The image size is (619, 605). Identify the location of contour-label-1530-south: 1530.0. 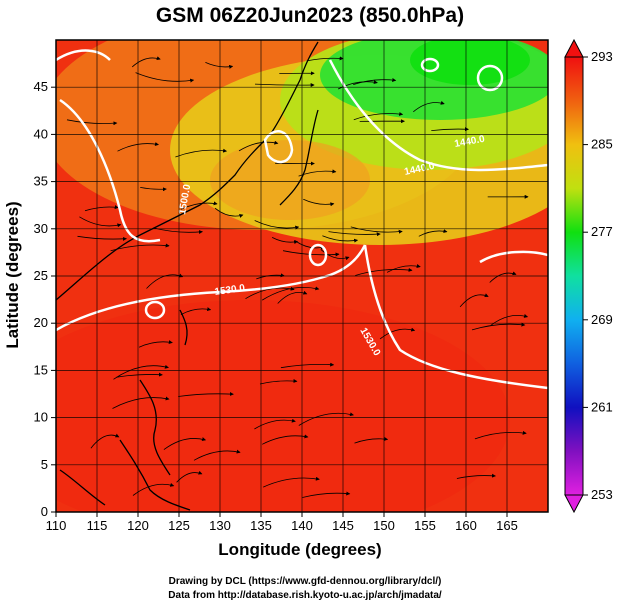
(230, 290).